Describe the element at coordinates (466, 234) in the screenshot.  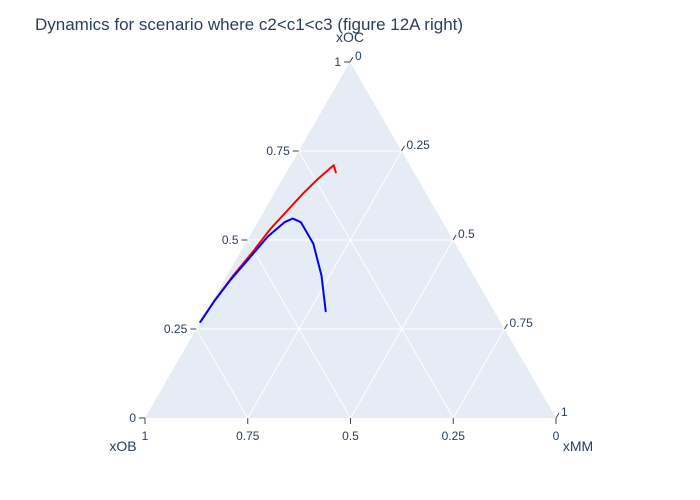
I see `tick-label-c: 0.5` at that location.